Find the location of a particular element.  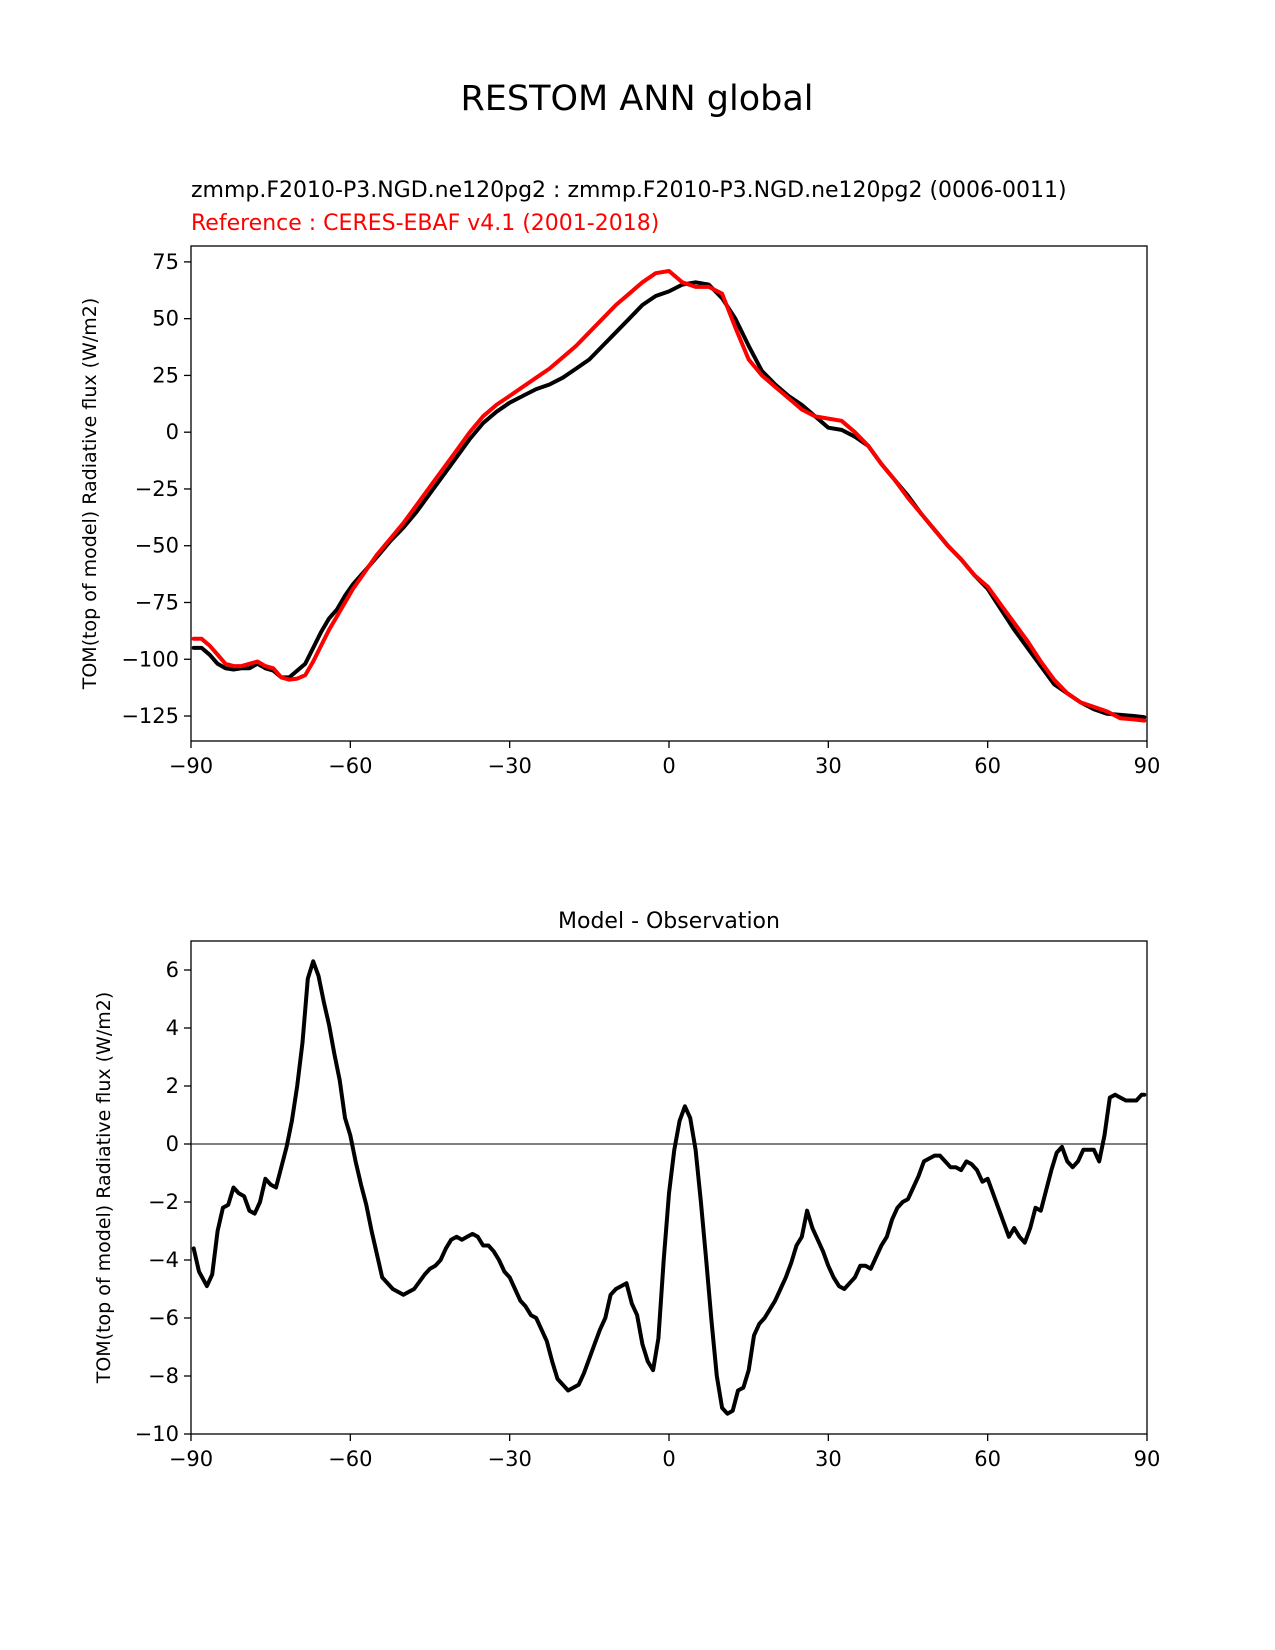

top-y-tick-label: −75 is located at coordinates (157, 602).